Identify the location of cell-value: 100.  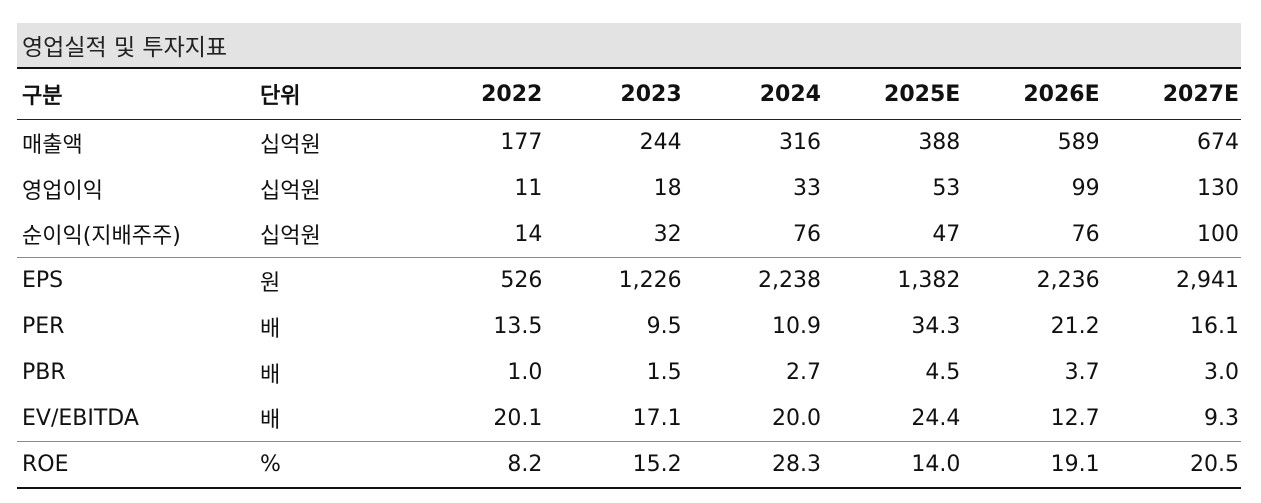
(1171, 234).